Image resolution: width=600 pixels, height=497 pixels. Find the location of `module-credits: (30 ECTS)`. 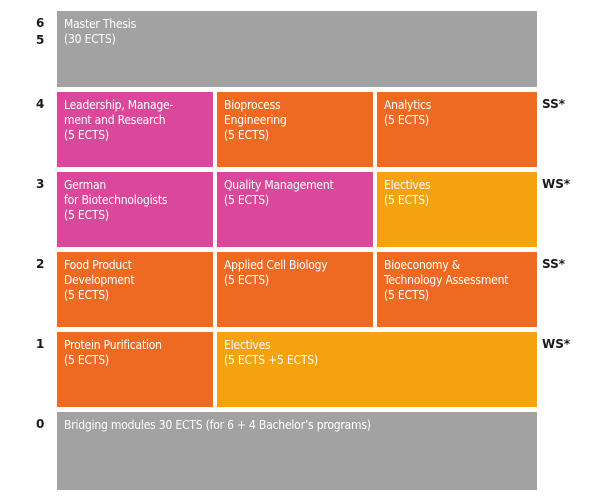

module-credits: (30 ECTS) is located at coordinates (90, 39).